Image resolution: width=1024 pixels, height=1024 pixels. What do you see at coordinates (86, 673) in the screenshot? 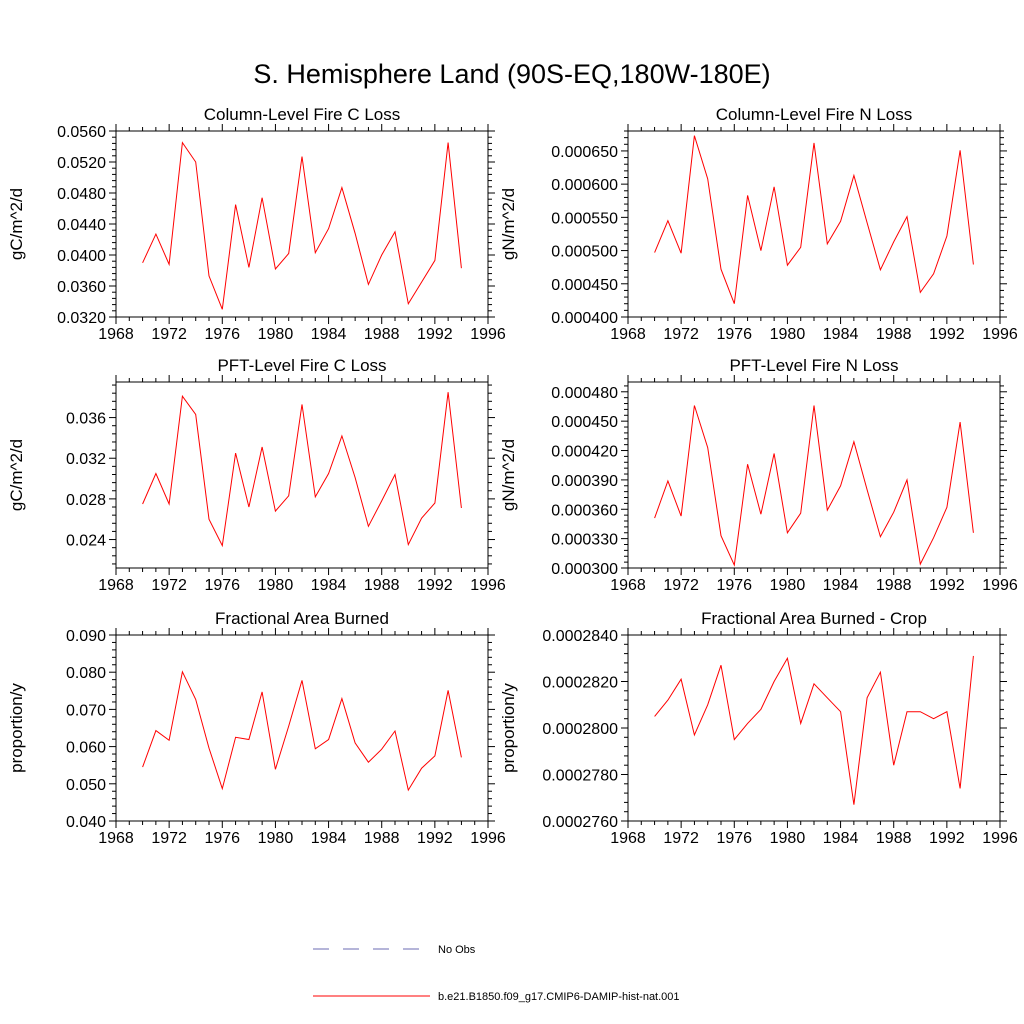
I see `y-tick-label: 0.080` at bounding box center [86, 673].